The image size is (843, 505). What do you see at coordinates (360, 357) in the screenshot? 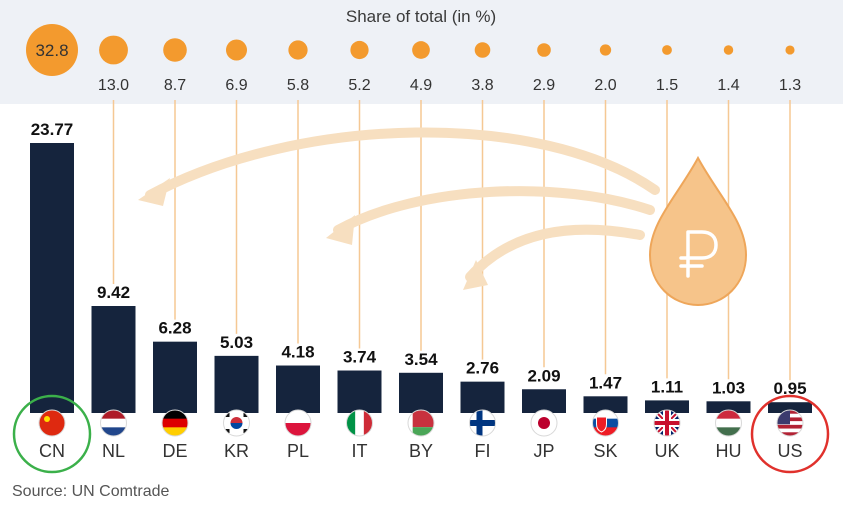
I see `bar-value-label: 3.74` at bounding box center [360, 357].